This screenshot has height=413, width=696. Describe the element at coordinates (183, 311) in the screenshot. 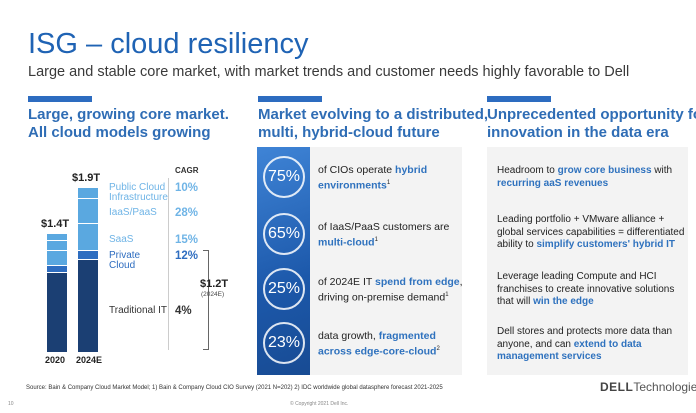

I see `cagr-value: 4%` at that location.